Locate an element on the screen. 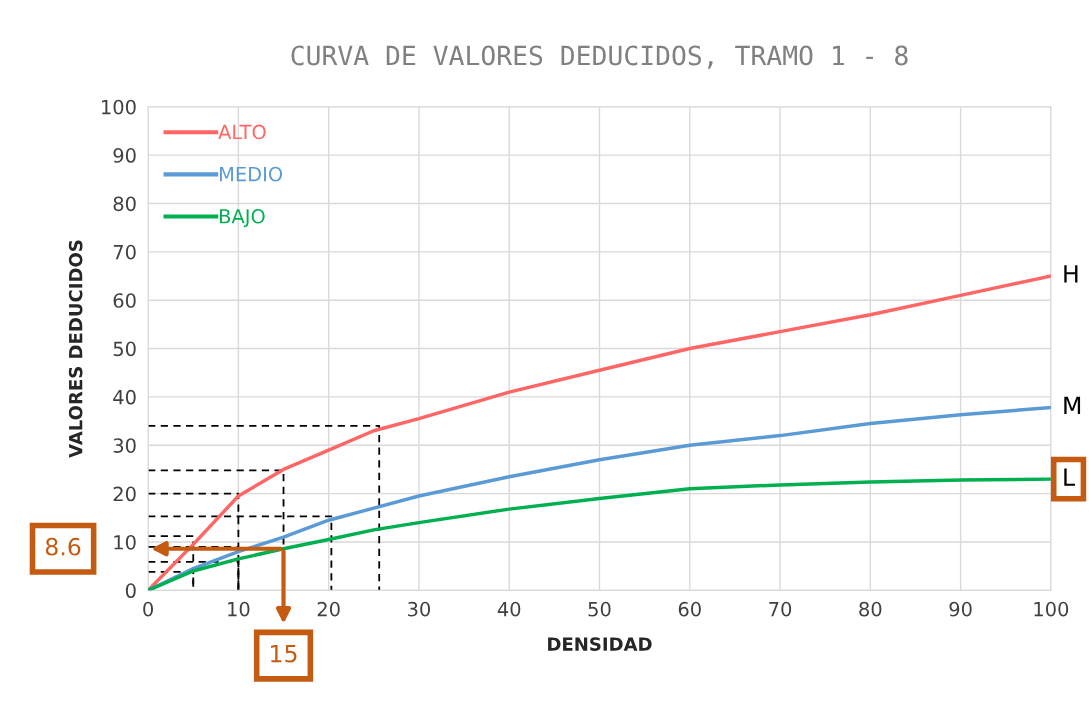  annotation: M is located at coordinates (1072, 405).